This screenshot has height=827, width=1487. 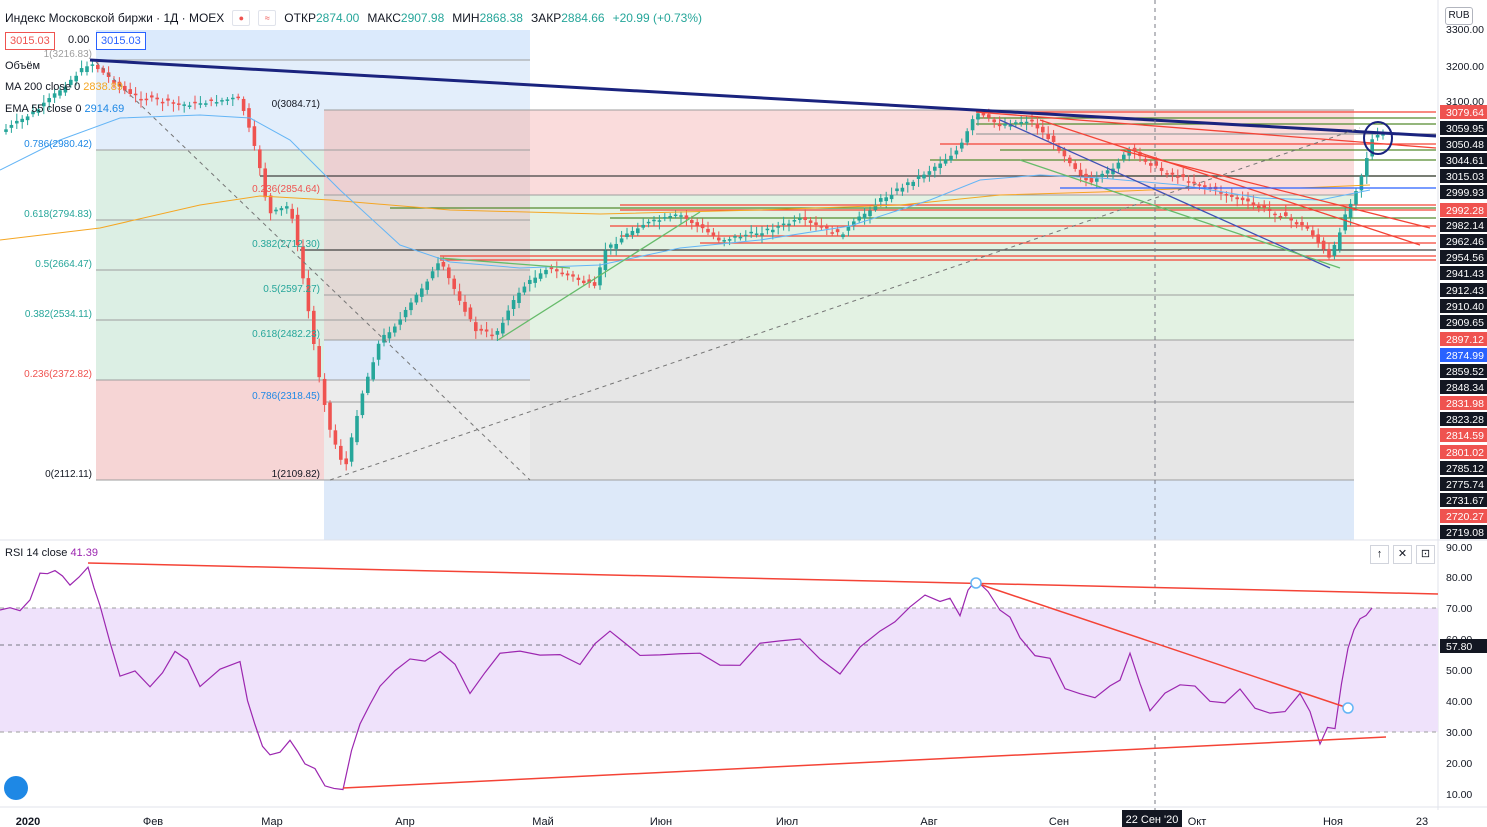 I want to click on price-axis-label: 2801.02, so click(x=1465, y=453).